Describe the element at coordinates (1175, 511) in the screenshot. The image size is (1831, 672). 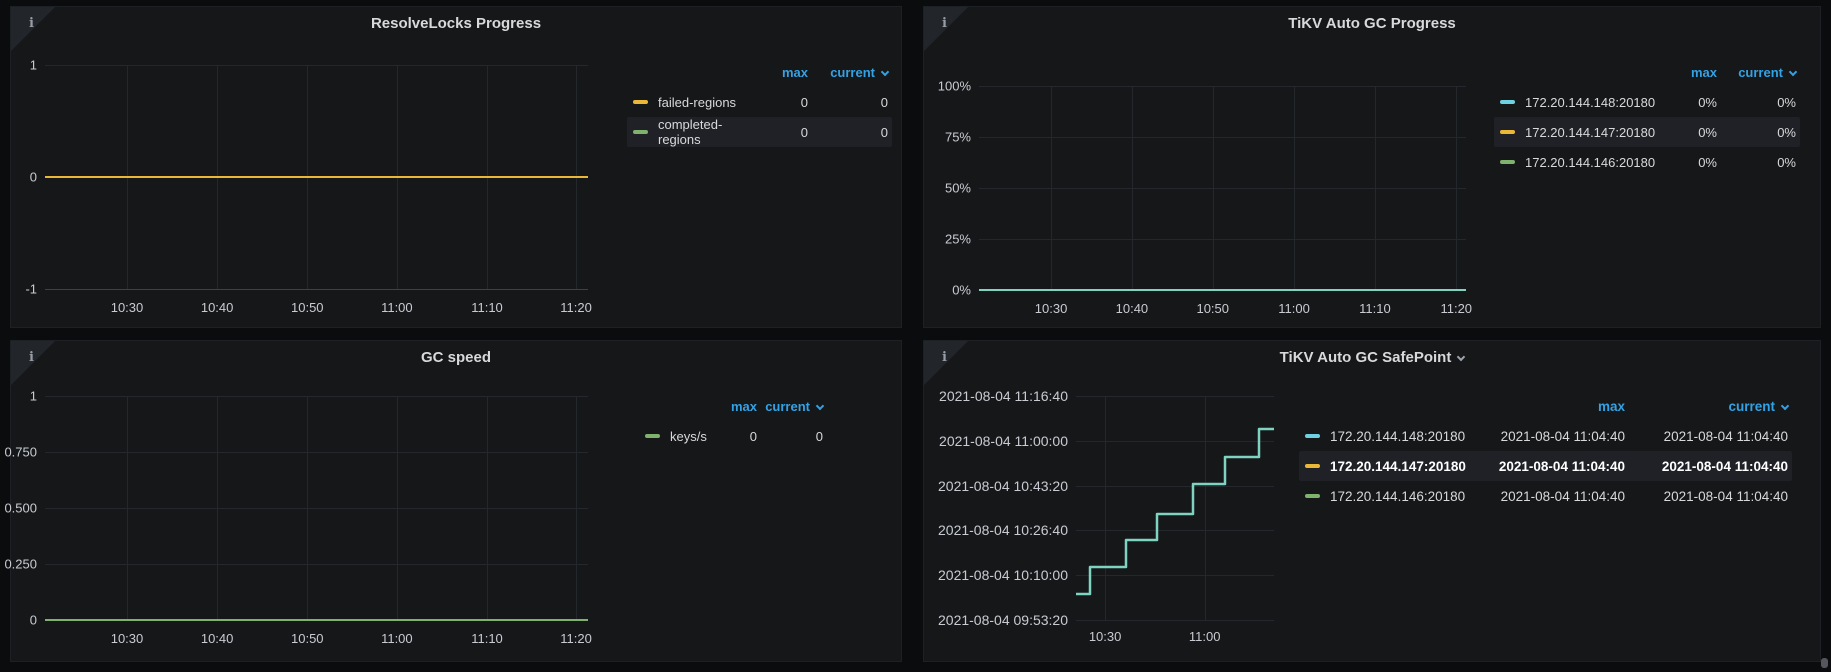
I see `series-step-polyline` at that location.